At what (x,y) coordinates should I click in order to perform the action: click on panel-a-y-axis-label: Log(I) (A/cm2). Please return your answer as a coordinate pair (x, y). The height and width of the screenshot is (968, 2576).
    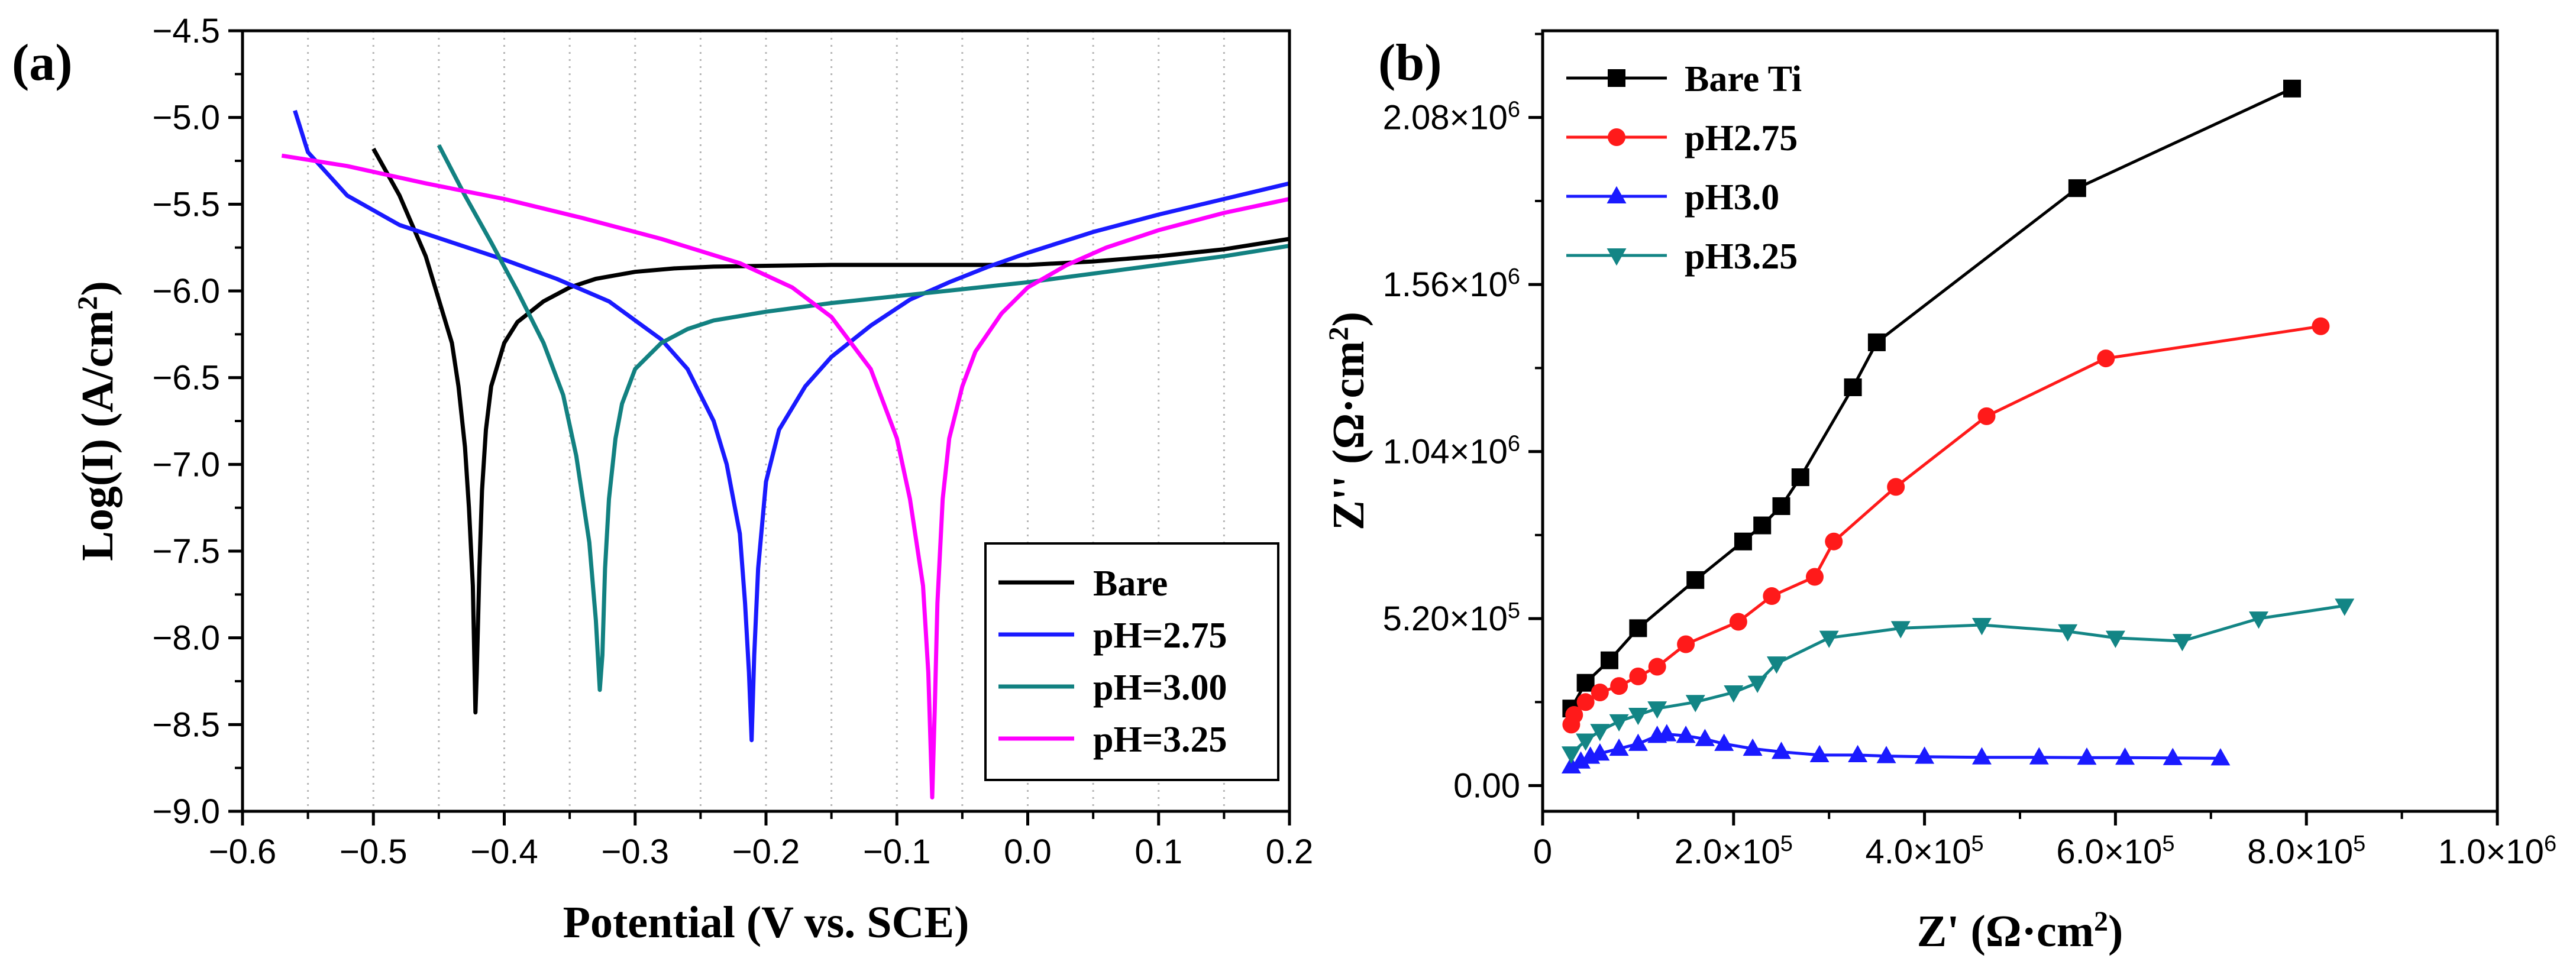
    Looking at the image, I should click on (97, 421).